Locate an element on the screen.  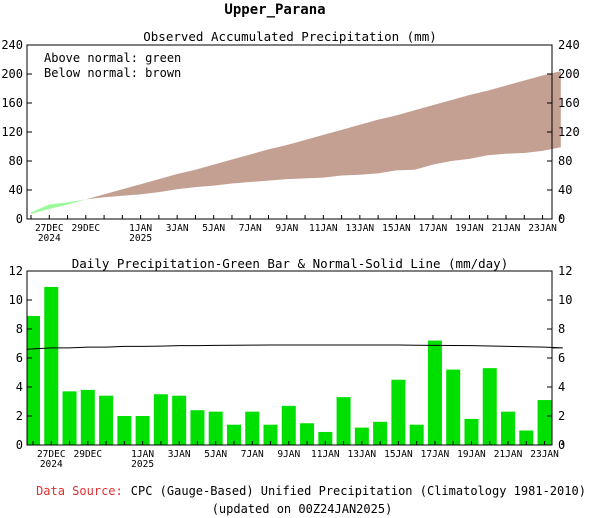
y-tick-label-left: 10 is located at coordinates (16, 300).